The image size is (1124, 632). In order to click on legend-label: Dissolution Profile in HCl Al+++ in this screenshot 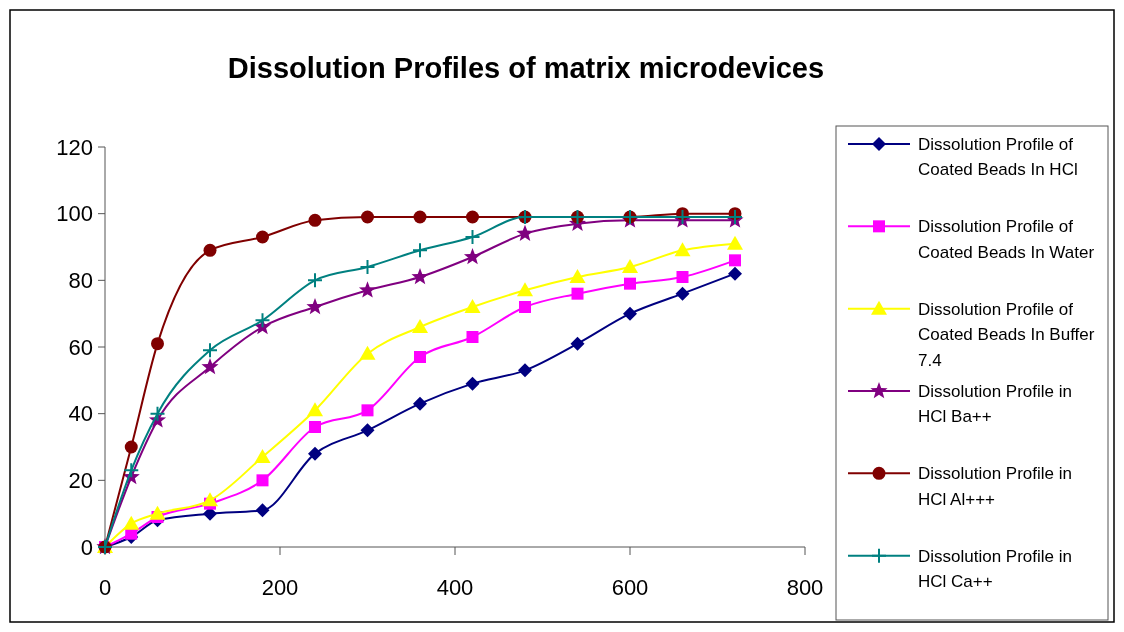, I will do `click(995, 486)`.